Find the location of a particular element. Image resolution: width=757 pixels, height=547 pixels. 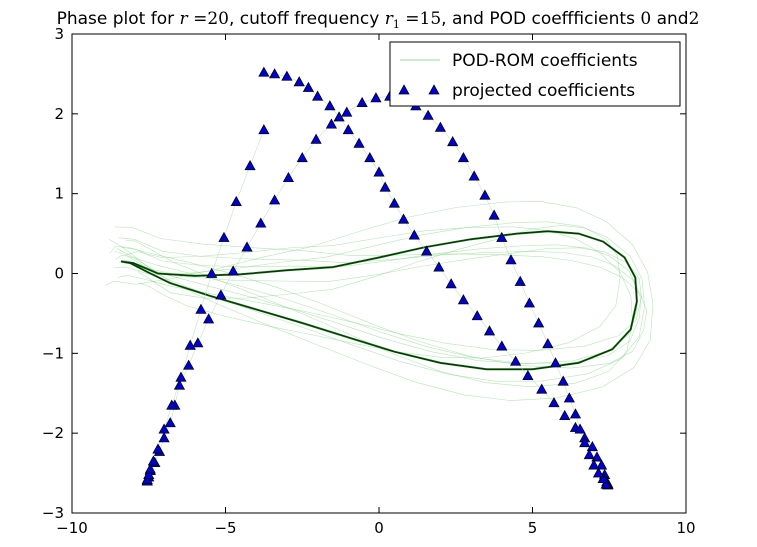

legend-label: POD-ROM coefficients is located at coordinates (545, 61).